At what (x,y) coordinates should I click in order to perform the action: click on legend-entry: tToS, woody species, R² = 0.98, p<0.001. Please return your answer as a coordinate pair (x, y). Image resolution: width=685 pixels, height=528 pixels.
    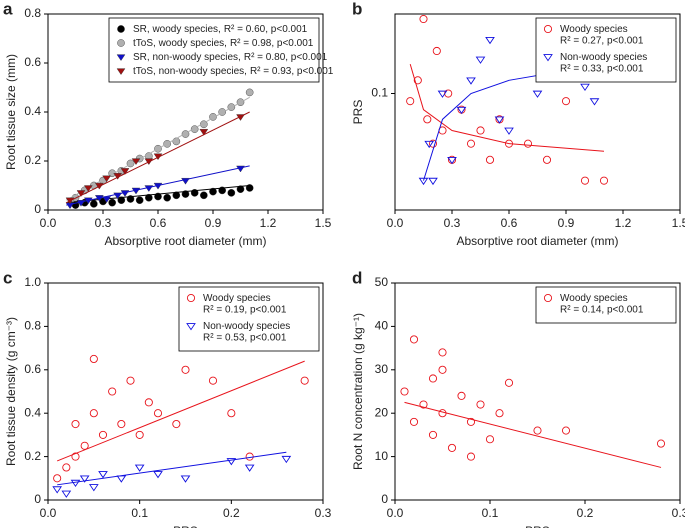
    Looking at the image, I should click on (223, 43).